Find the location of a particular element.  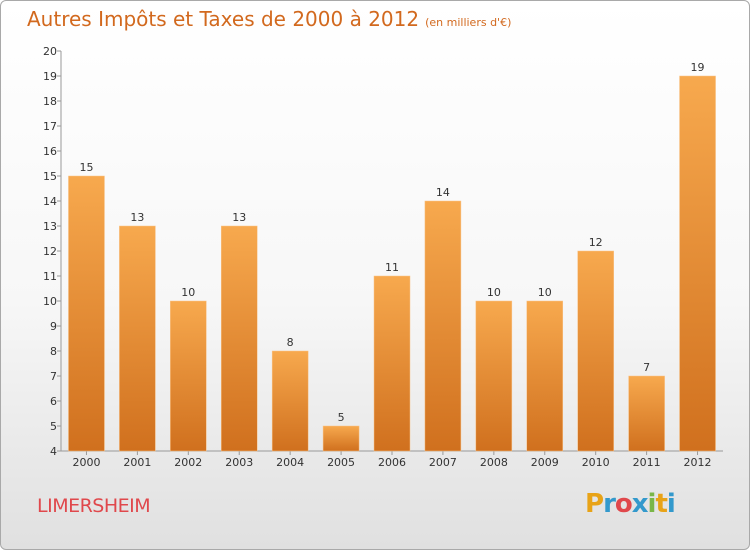

data-label: 5 is located at coordinates (341, 417).